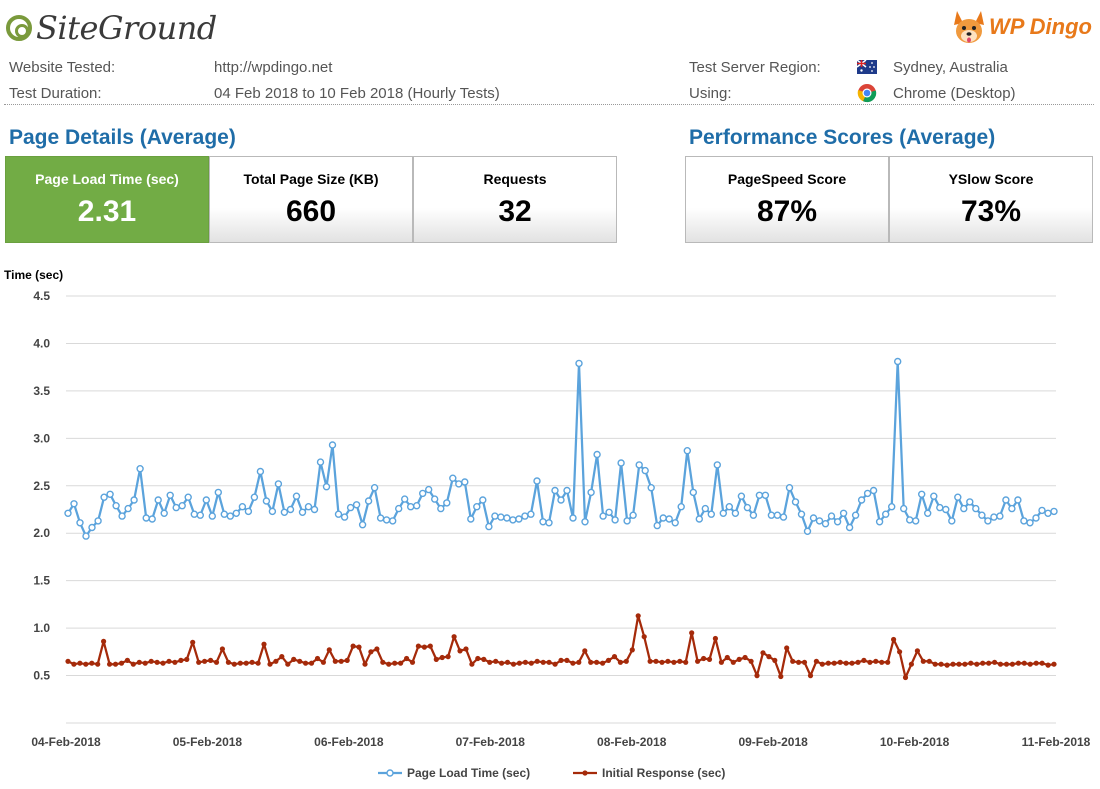 This screenshot has height=789, width=1100. I want to click on y-tick-label: 3.0, so click(41, 438).